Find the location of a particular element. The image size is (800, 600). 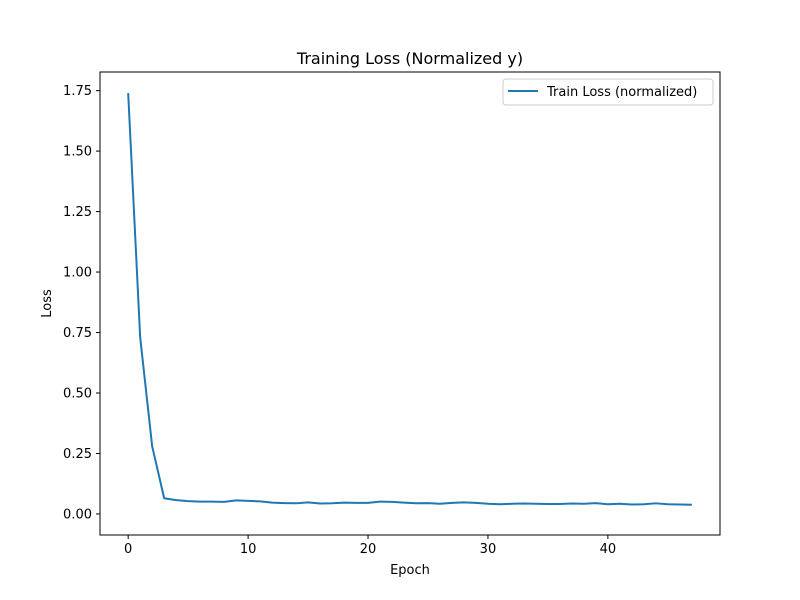

legend: Train Loss (normalized) is located at coordinates (608, 92).